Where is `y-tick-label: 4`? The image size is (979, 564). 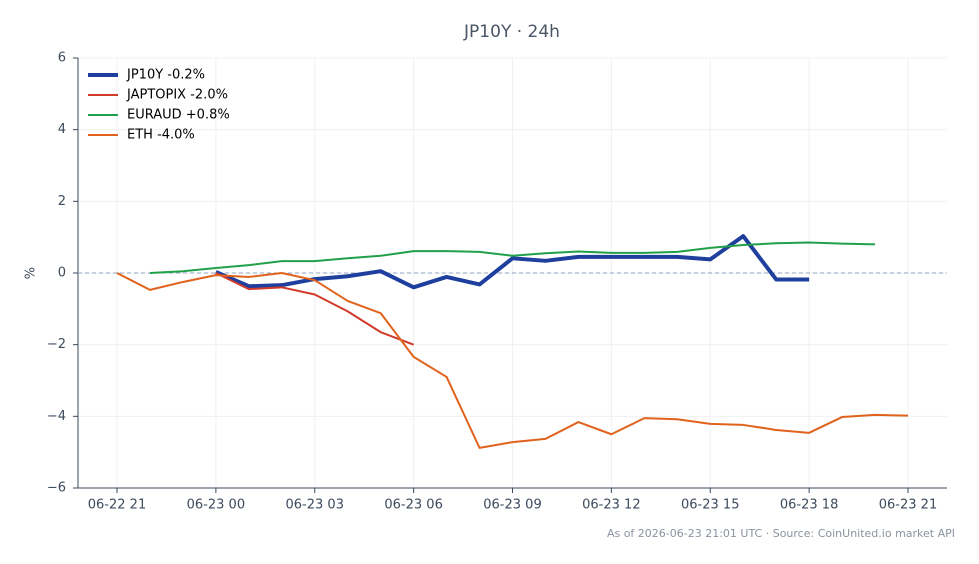
y-tick-label: 4 is located at coordinates (62, 129).